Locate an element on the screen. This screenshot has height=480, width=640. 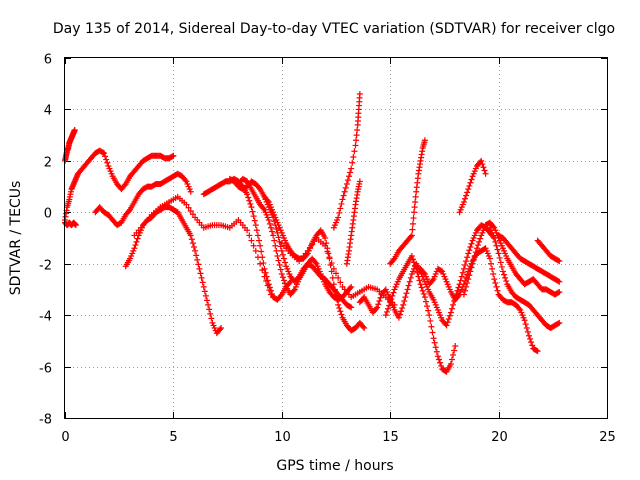
y-axis-label: SDTVAR / TECUs is located at coordinates (16, 238).